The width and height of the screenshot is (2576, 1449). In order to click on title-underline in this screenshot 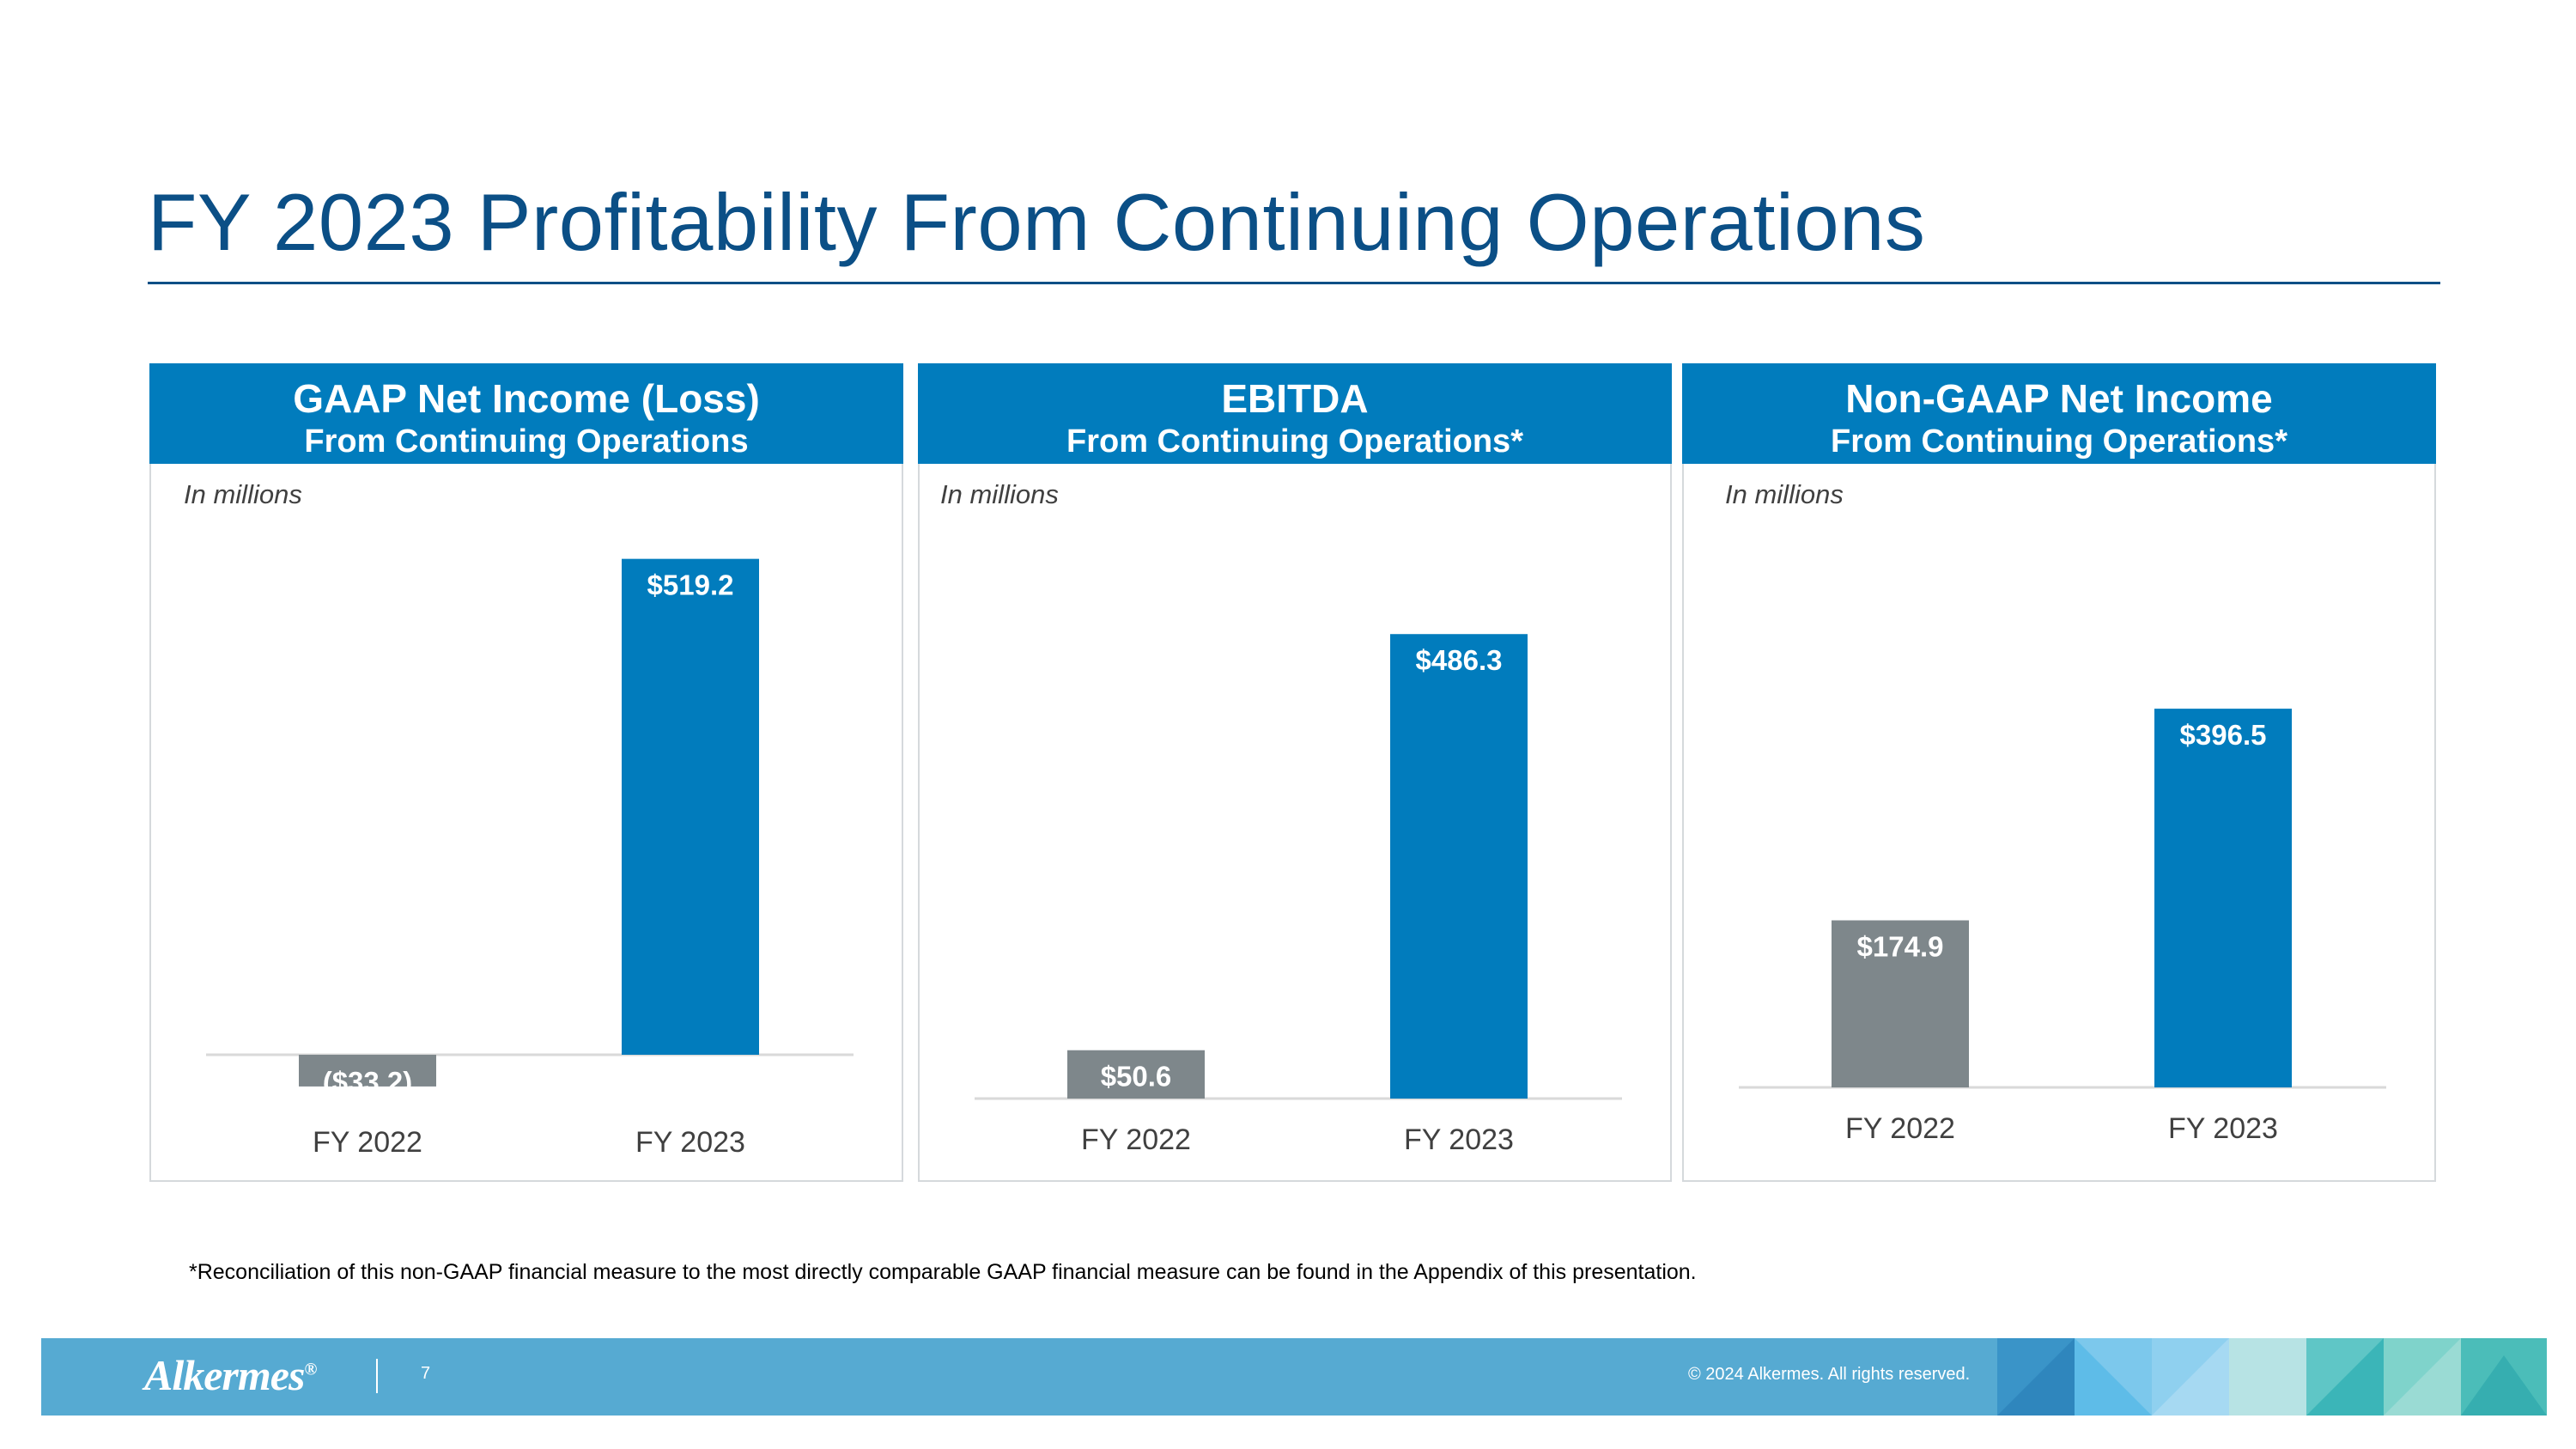, I will do `click(1294, 283)`.